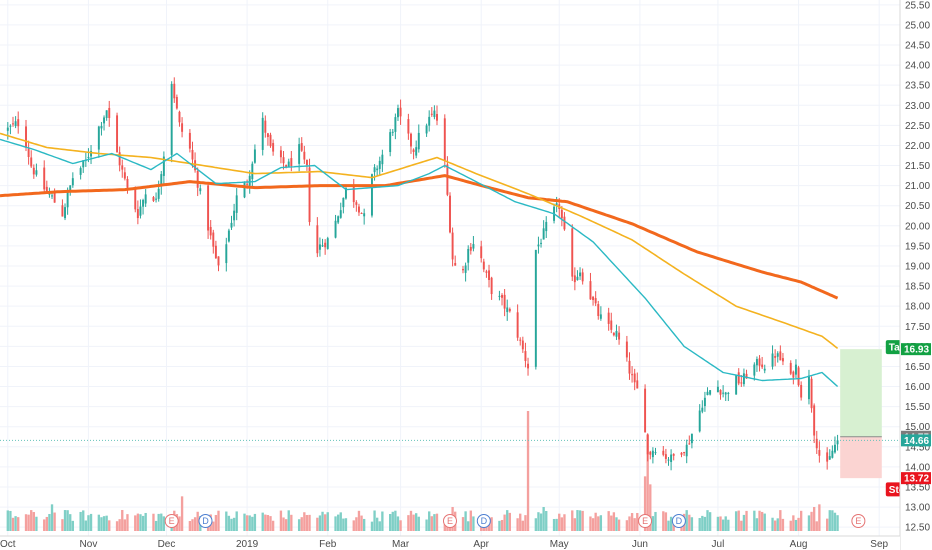 The image size is (932, 550). I want to click on x-tick-label: Jul, so click(718, 544).